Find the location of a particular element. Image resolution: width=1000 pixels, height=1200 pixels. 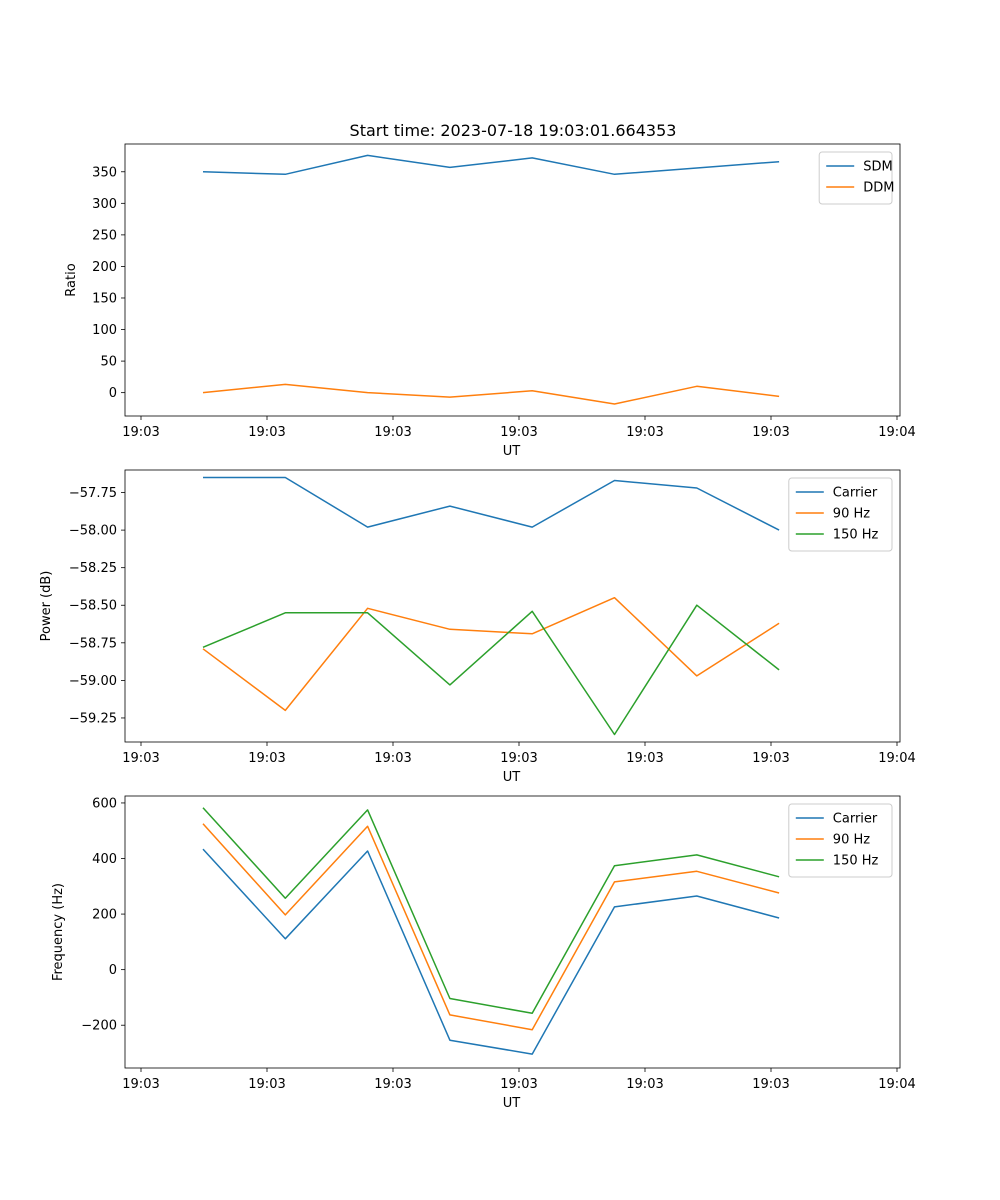

y-tick-label: 250 is located at coordinates (104, 235).